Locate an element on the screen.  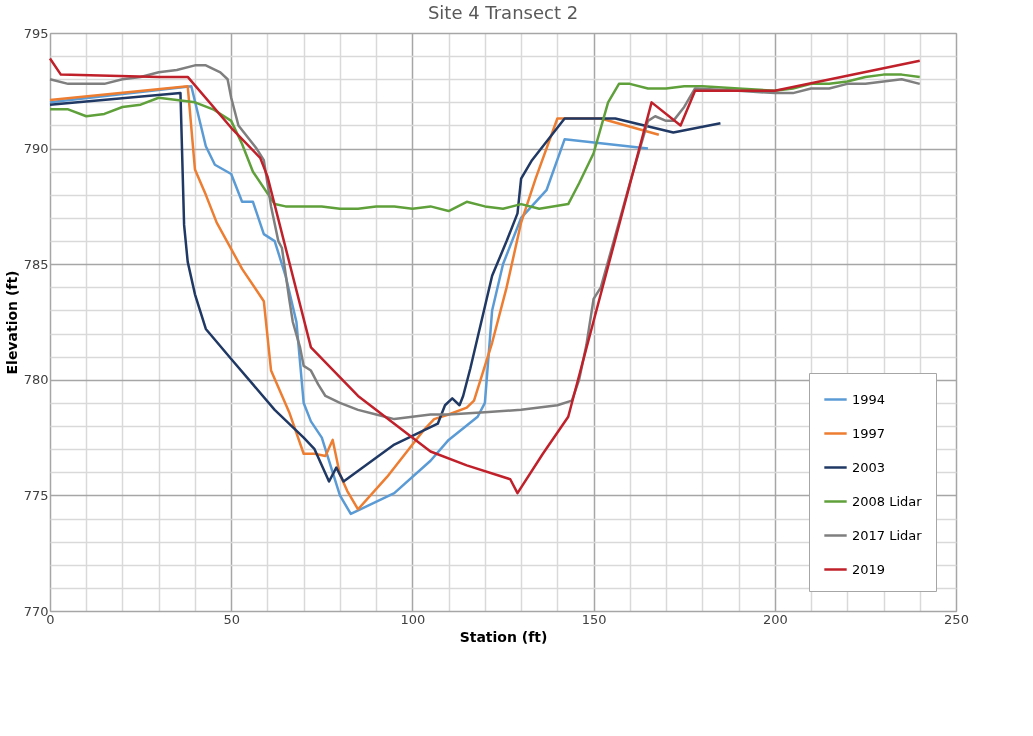
legend-label: 2017 Lidar is located at coordinates (887, 535).